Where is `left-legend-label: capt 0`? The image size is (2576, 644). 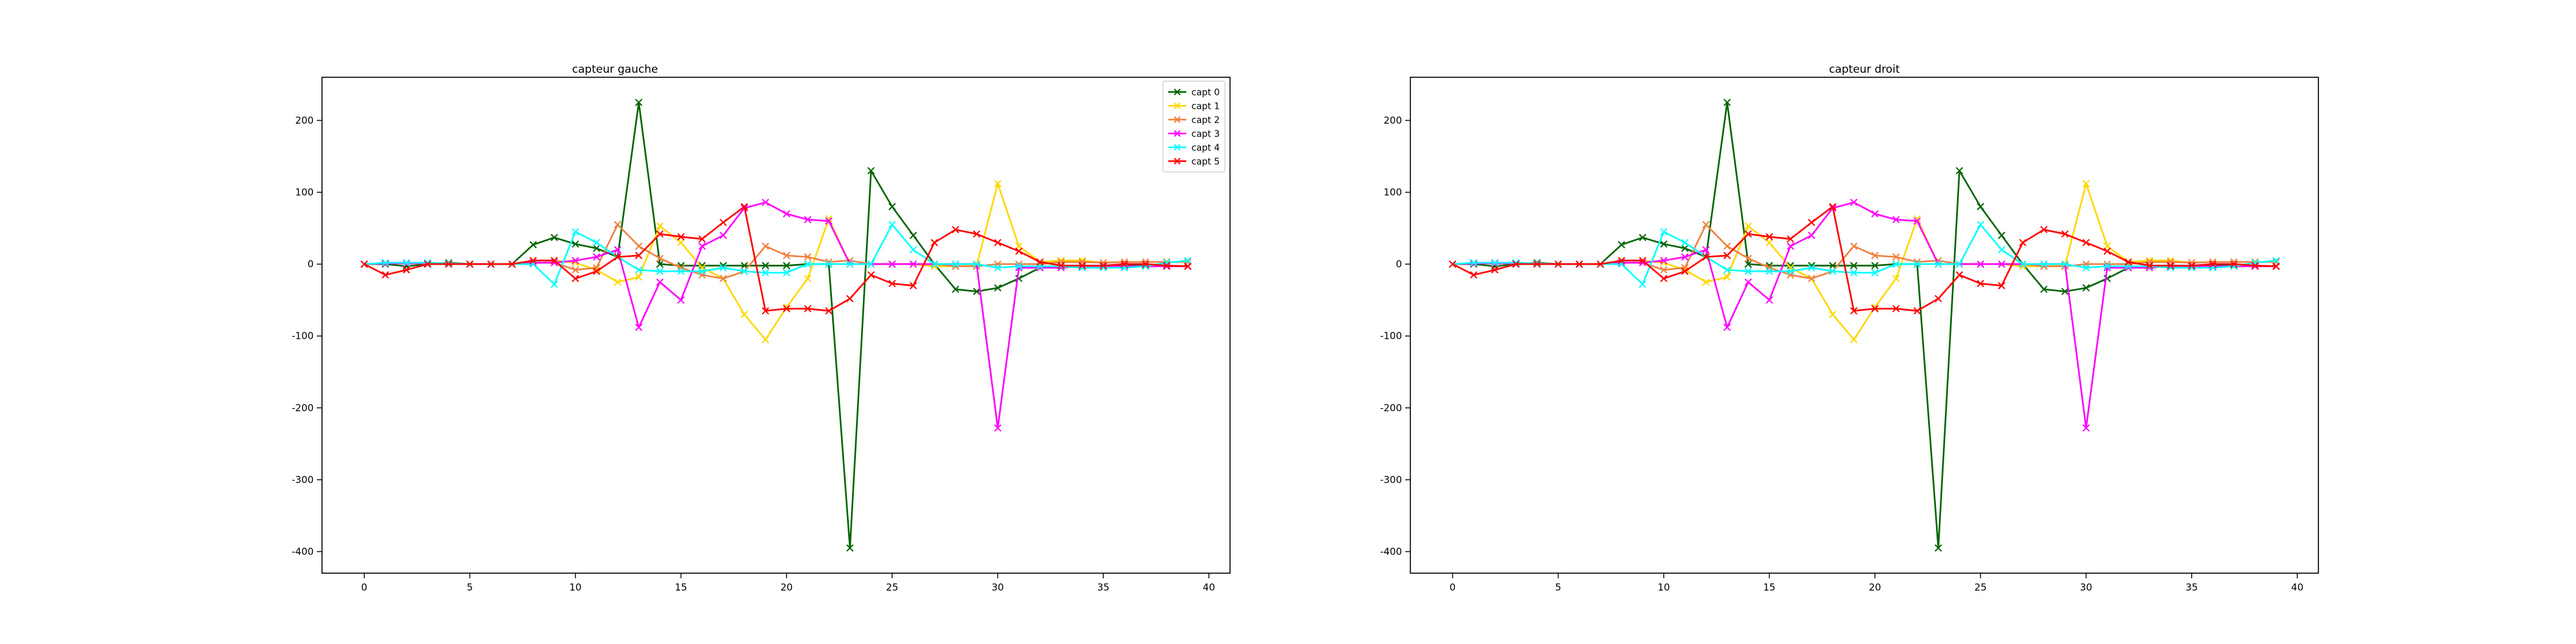
left-legend-label: capt 0 is located at coordinates (1205, 93).